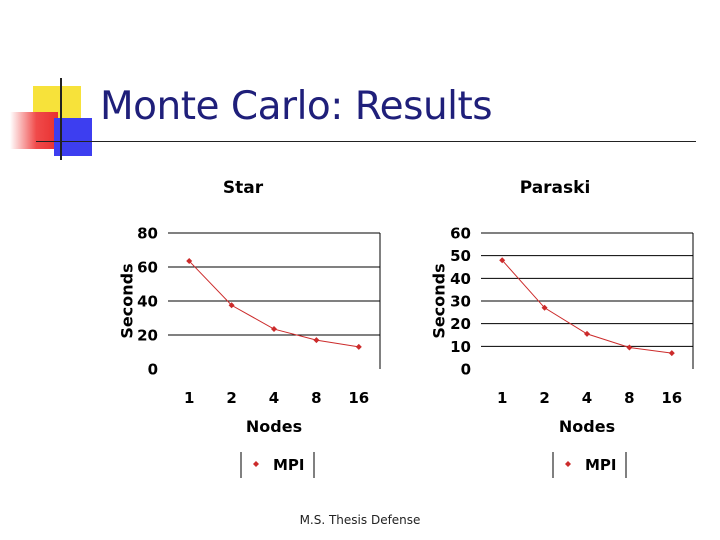 This screenshot has width=720, height=540. What do you see at coordinates (360, 520) in the screenshot?
I see `footer-text: M.S. Thesis Defense` at bounding box center [360, 520].